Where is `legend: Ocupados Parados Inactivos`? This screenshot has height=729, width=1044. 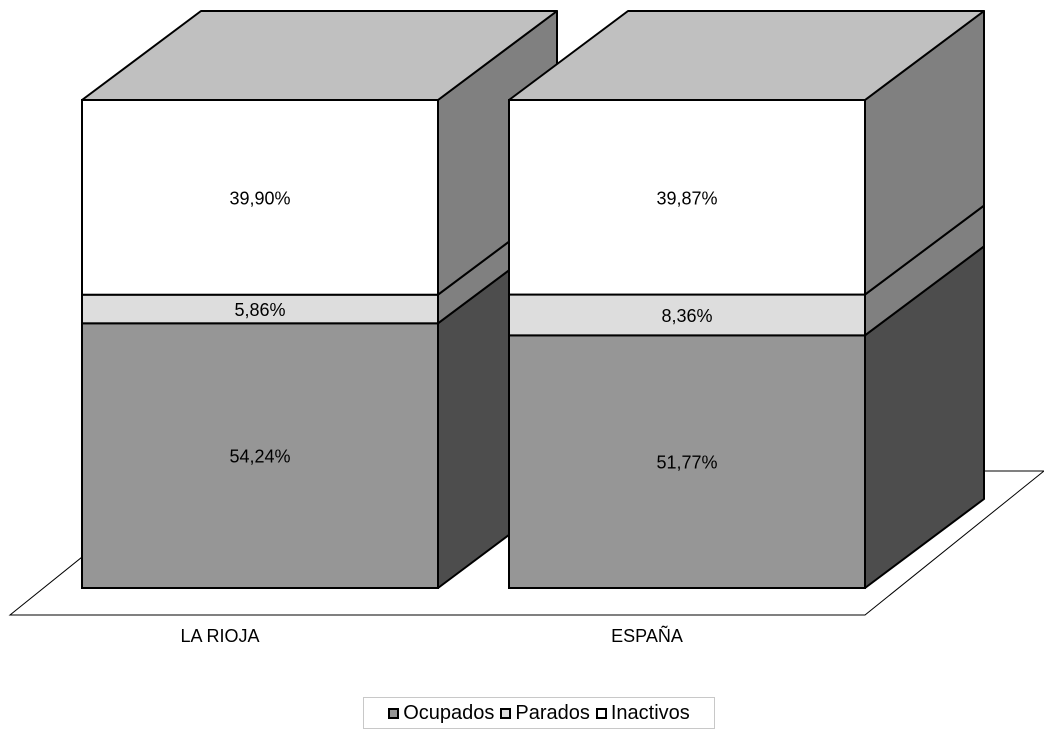
legend: Ocupados Parados Inactivos is located at coordinates (539, 713).